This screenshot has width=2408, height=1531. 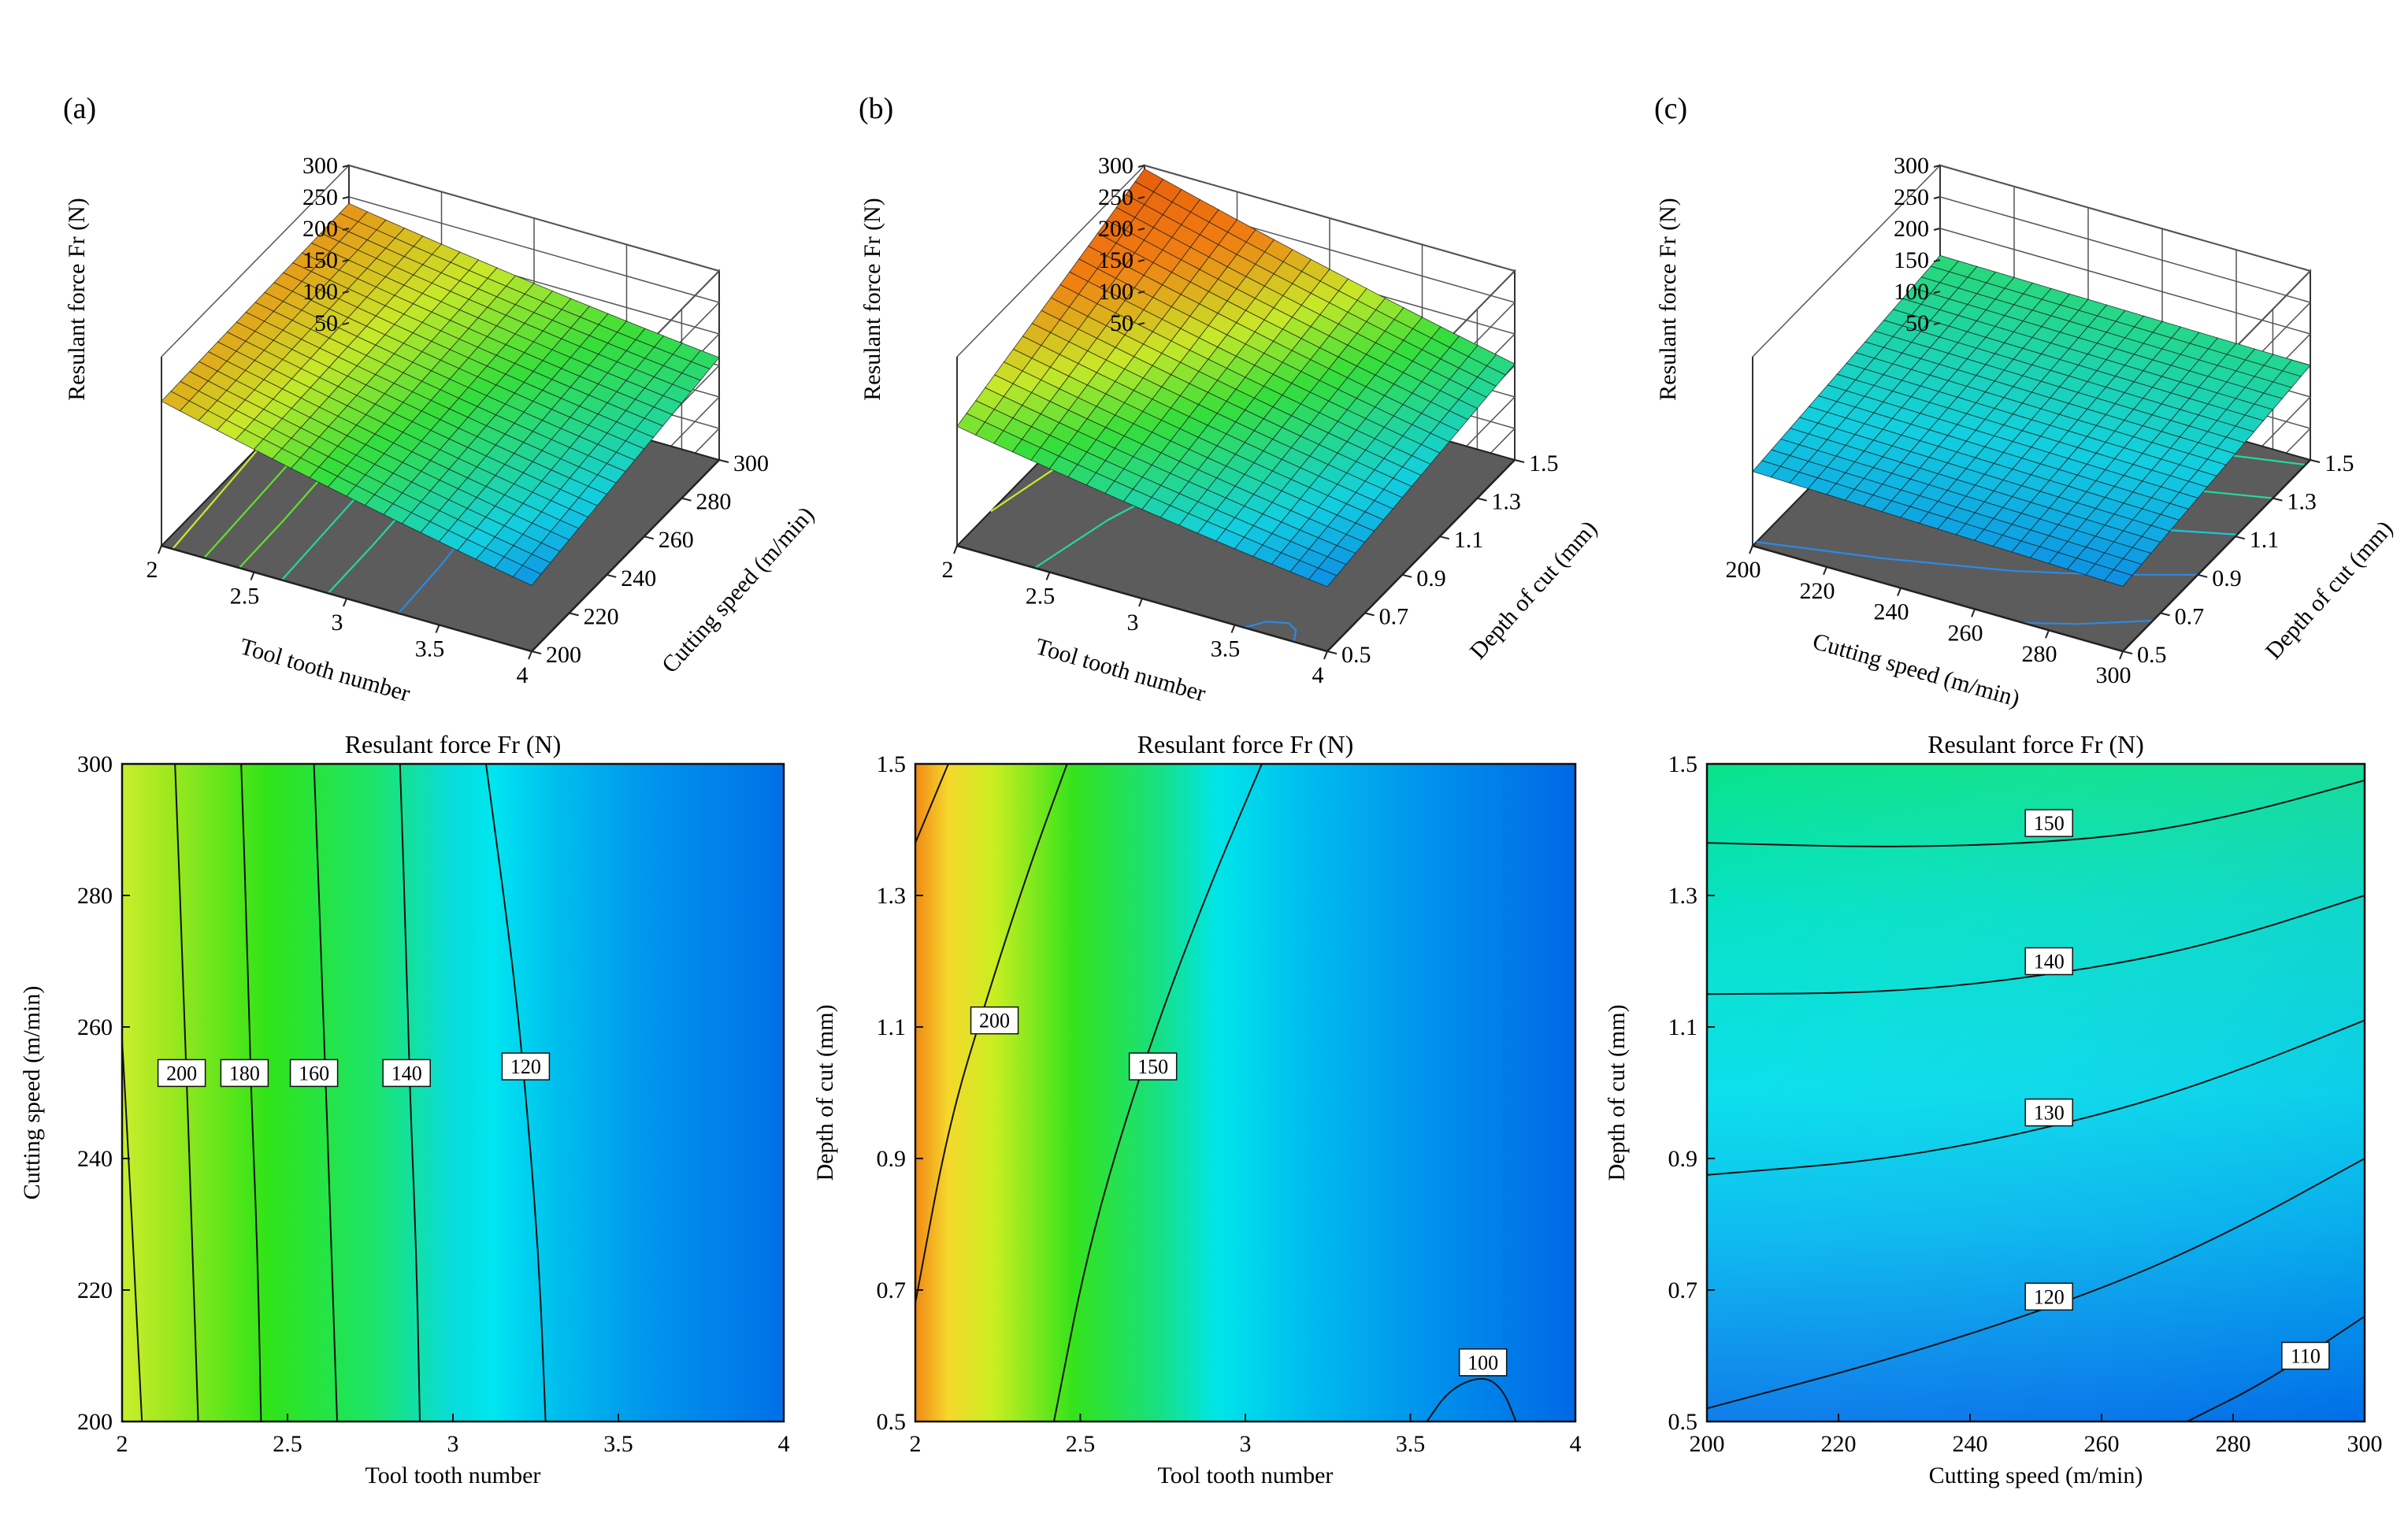 What do you see at coordinates (1971, 1444) in the screenshot?
I see `x-tick-label: 240` at bounding box center [1971, 1444].